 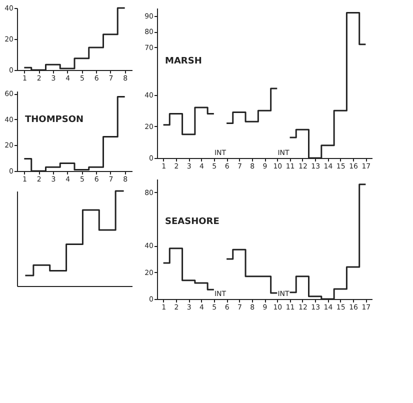 What do you see at coordinates (192, 222) in the screenshot?
I see `text: SEASHORE` at bounding box center [192, 222].